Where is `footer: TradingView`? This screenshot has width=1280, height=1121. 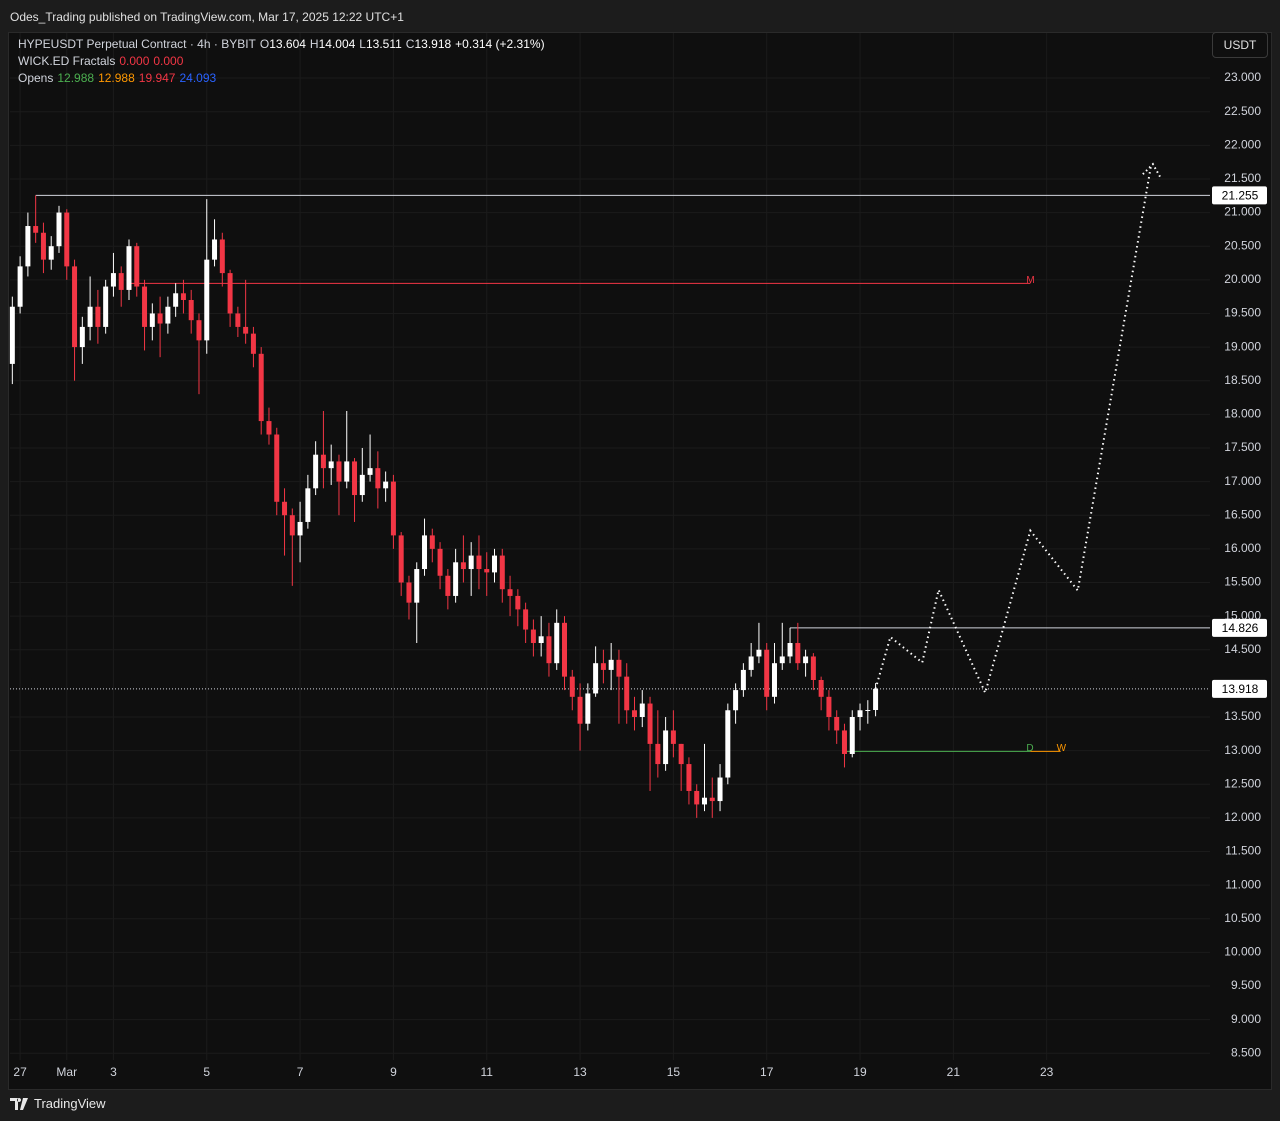
footer: TradingView is located at coordinates (58, 1104).